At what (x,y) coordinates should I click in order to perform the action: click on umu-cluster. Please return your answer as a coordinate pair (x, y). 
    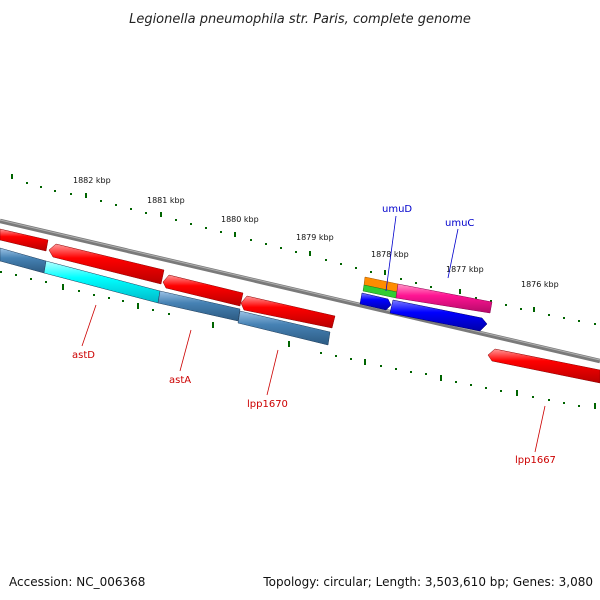
    Looking at the image, I should click on (426, 304).